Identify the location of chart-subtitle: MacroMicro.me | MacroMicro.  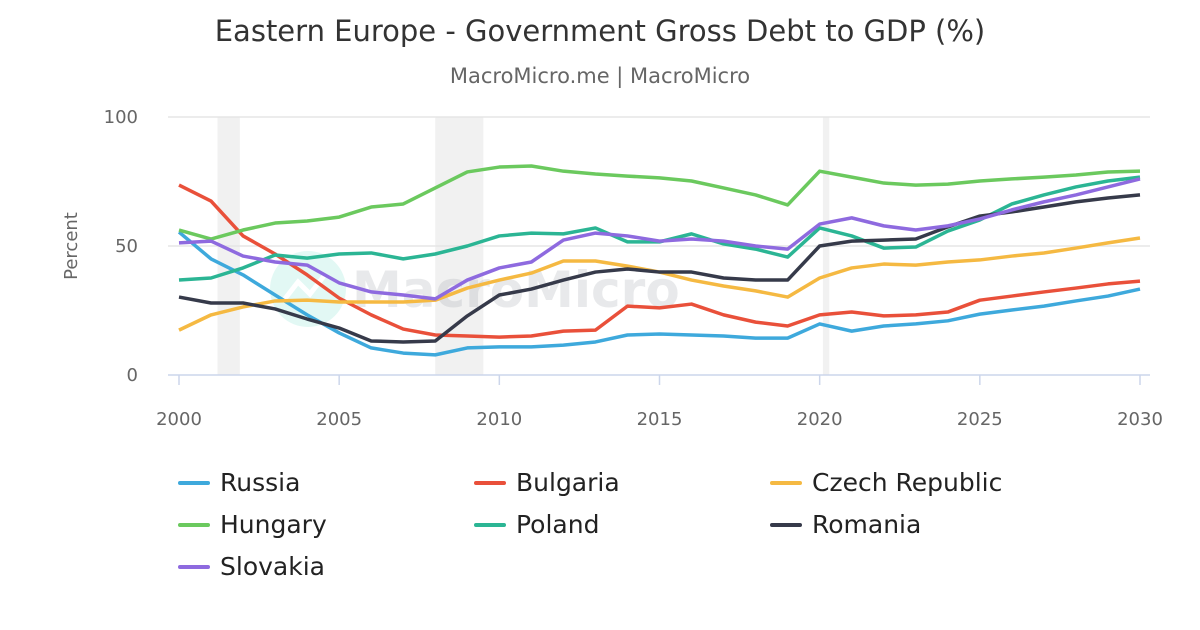
(600, 76).